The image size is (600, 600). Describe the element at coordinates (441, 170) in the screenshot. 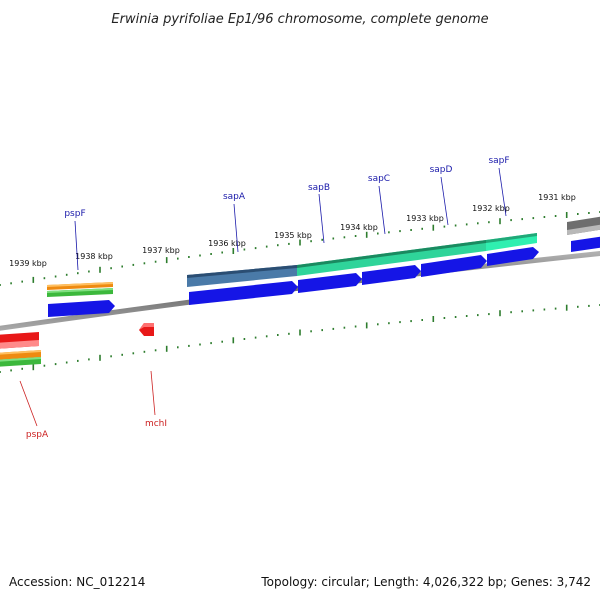

I see `gene-label-sapD: sapD` at that location.